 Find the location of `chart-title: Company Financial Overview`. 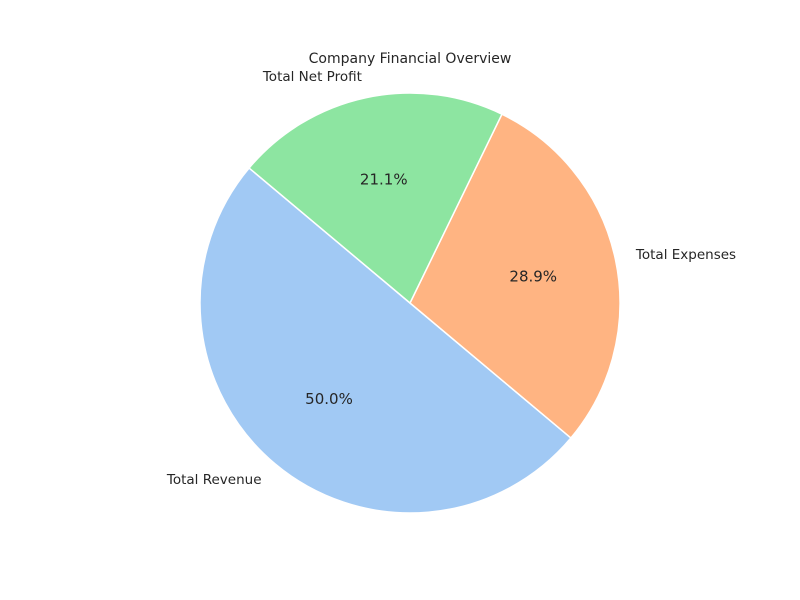

chart-title: Company Financial Overview is located at coordinates (410, 59).